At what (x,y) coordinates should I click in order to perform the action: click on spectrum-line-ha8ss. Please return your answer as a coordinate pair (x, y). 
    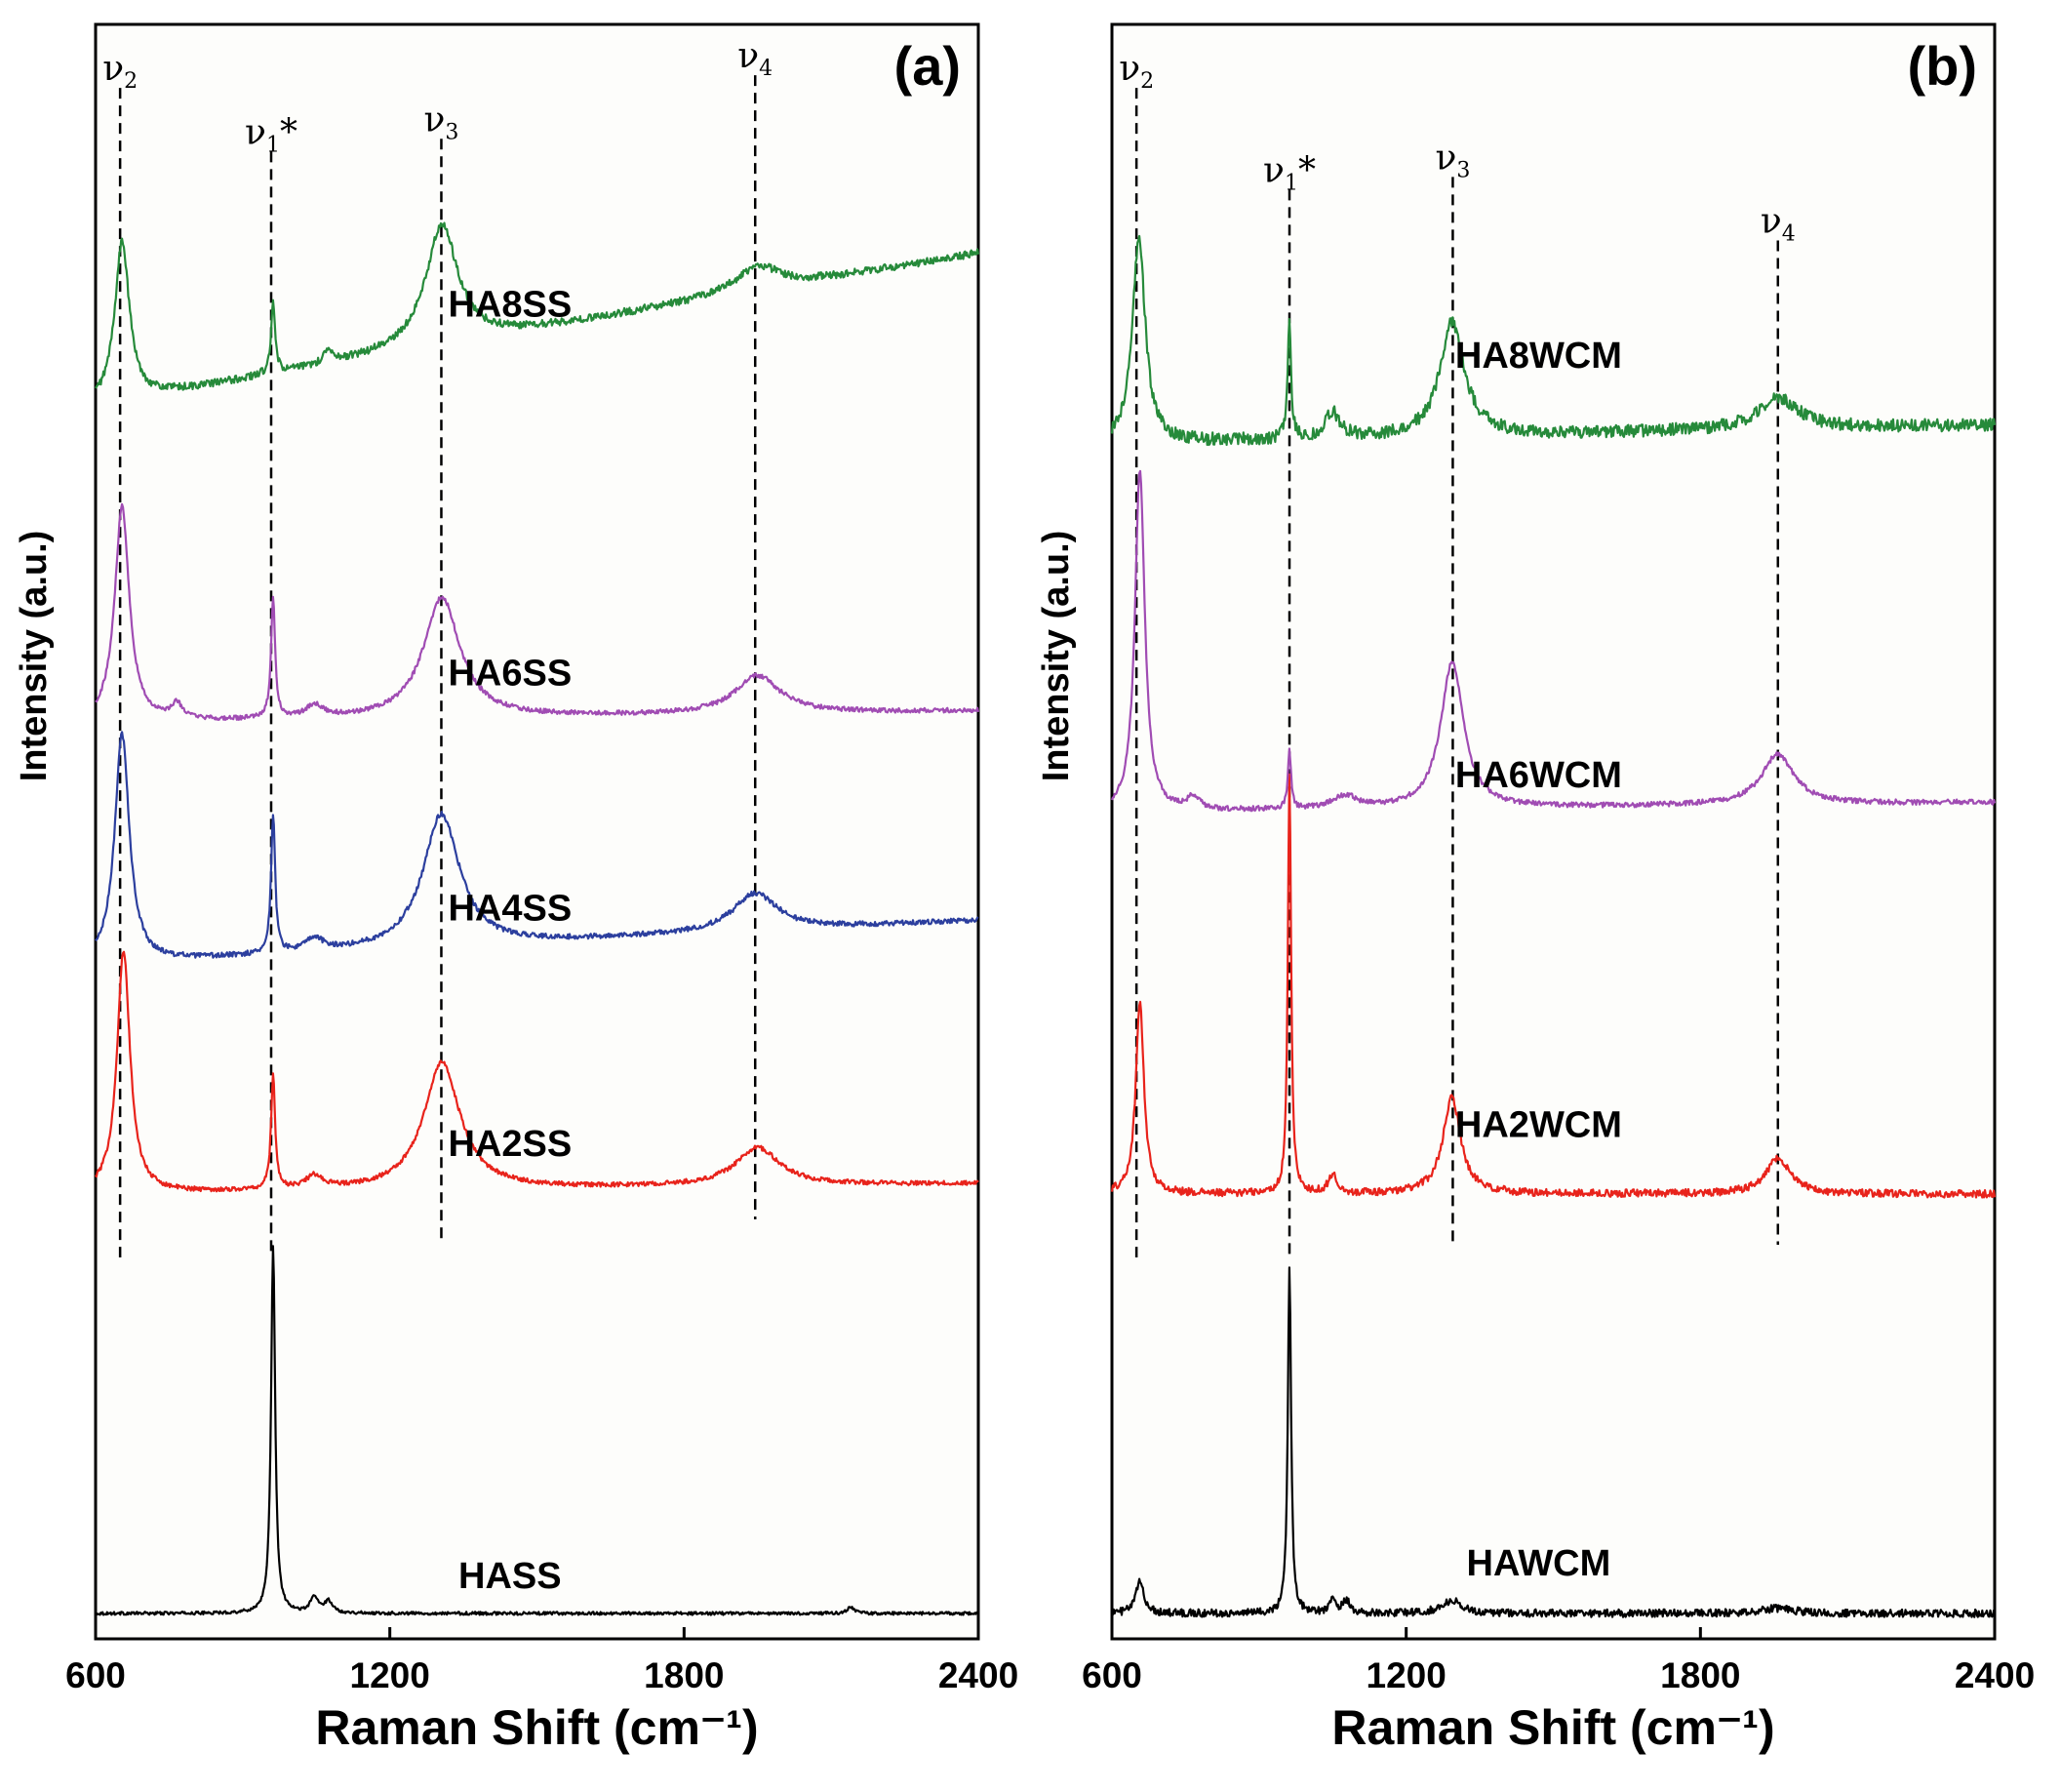
    Looking at the image, I should click on (538, 306).